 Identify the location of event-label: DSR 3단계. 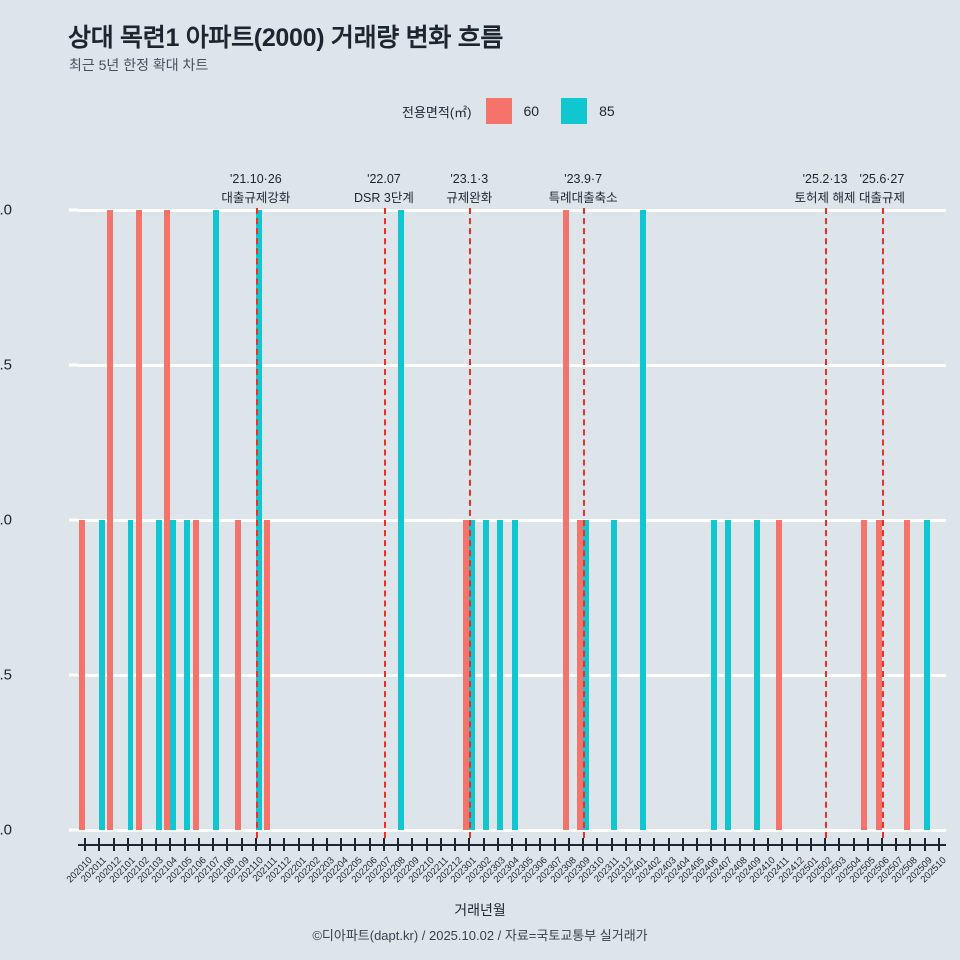
(384, 198).